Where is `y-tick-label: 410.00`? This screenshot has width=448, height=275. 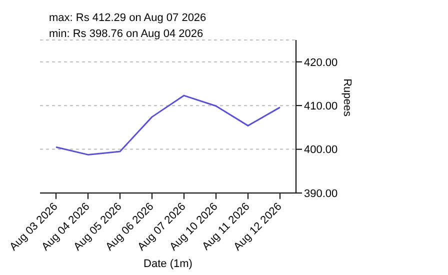
y-tick-label: 410.00 is located at coordinates (321, 106).